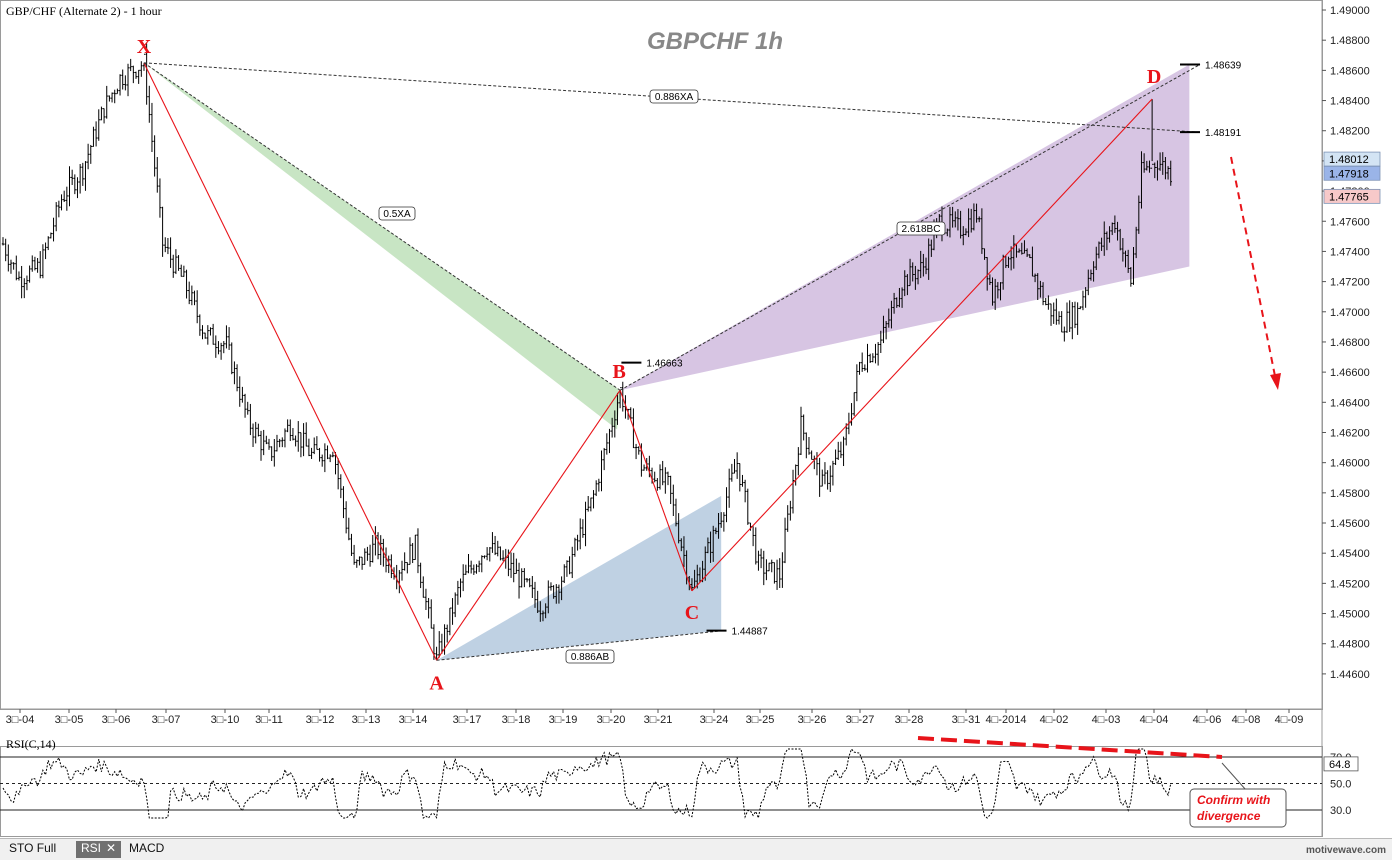 This screenshot has width=1392, height=864. I want to click on pattern-leg-a-b, so click(528, 525).